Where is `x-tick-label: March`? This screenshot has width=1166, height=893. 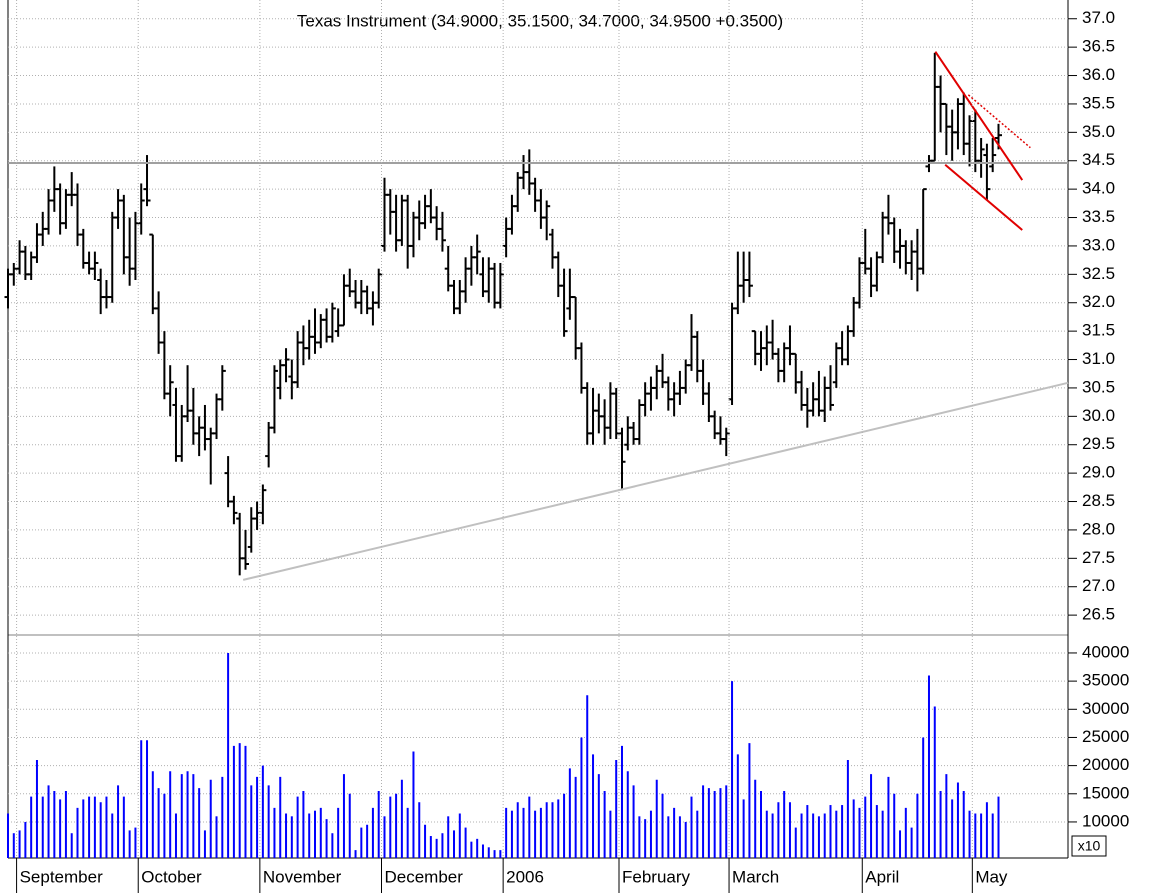 x-tick-label: March is located at coordinates (755, 876).